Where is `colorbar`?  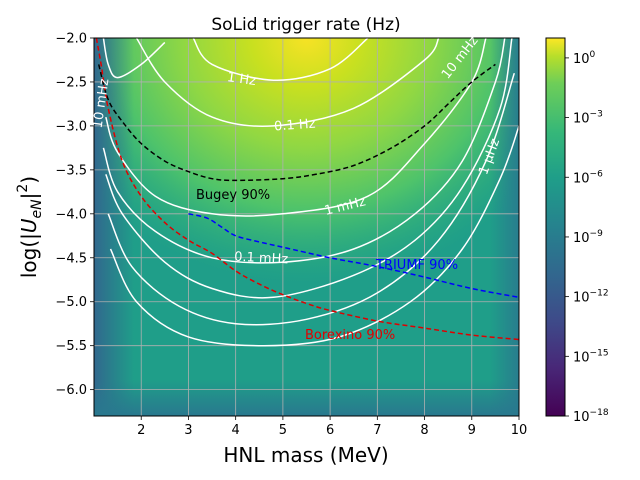
colorbar is located at coordinates (555, 227).